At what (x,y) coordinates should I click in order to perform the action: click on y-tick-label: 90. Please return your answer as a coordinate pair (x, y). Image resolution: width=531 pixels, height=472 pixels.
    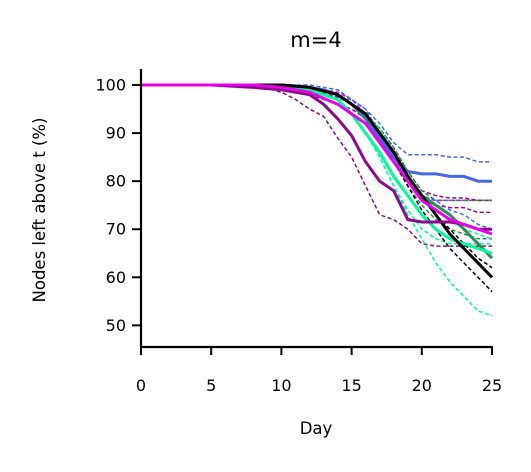
    Looking at the image, I should click on (116, 133).